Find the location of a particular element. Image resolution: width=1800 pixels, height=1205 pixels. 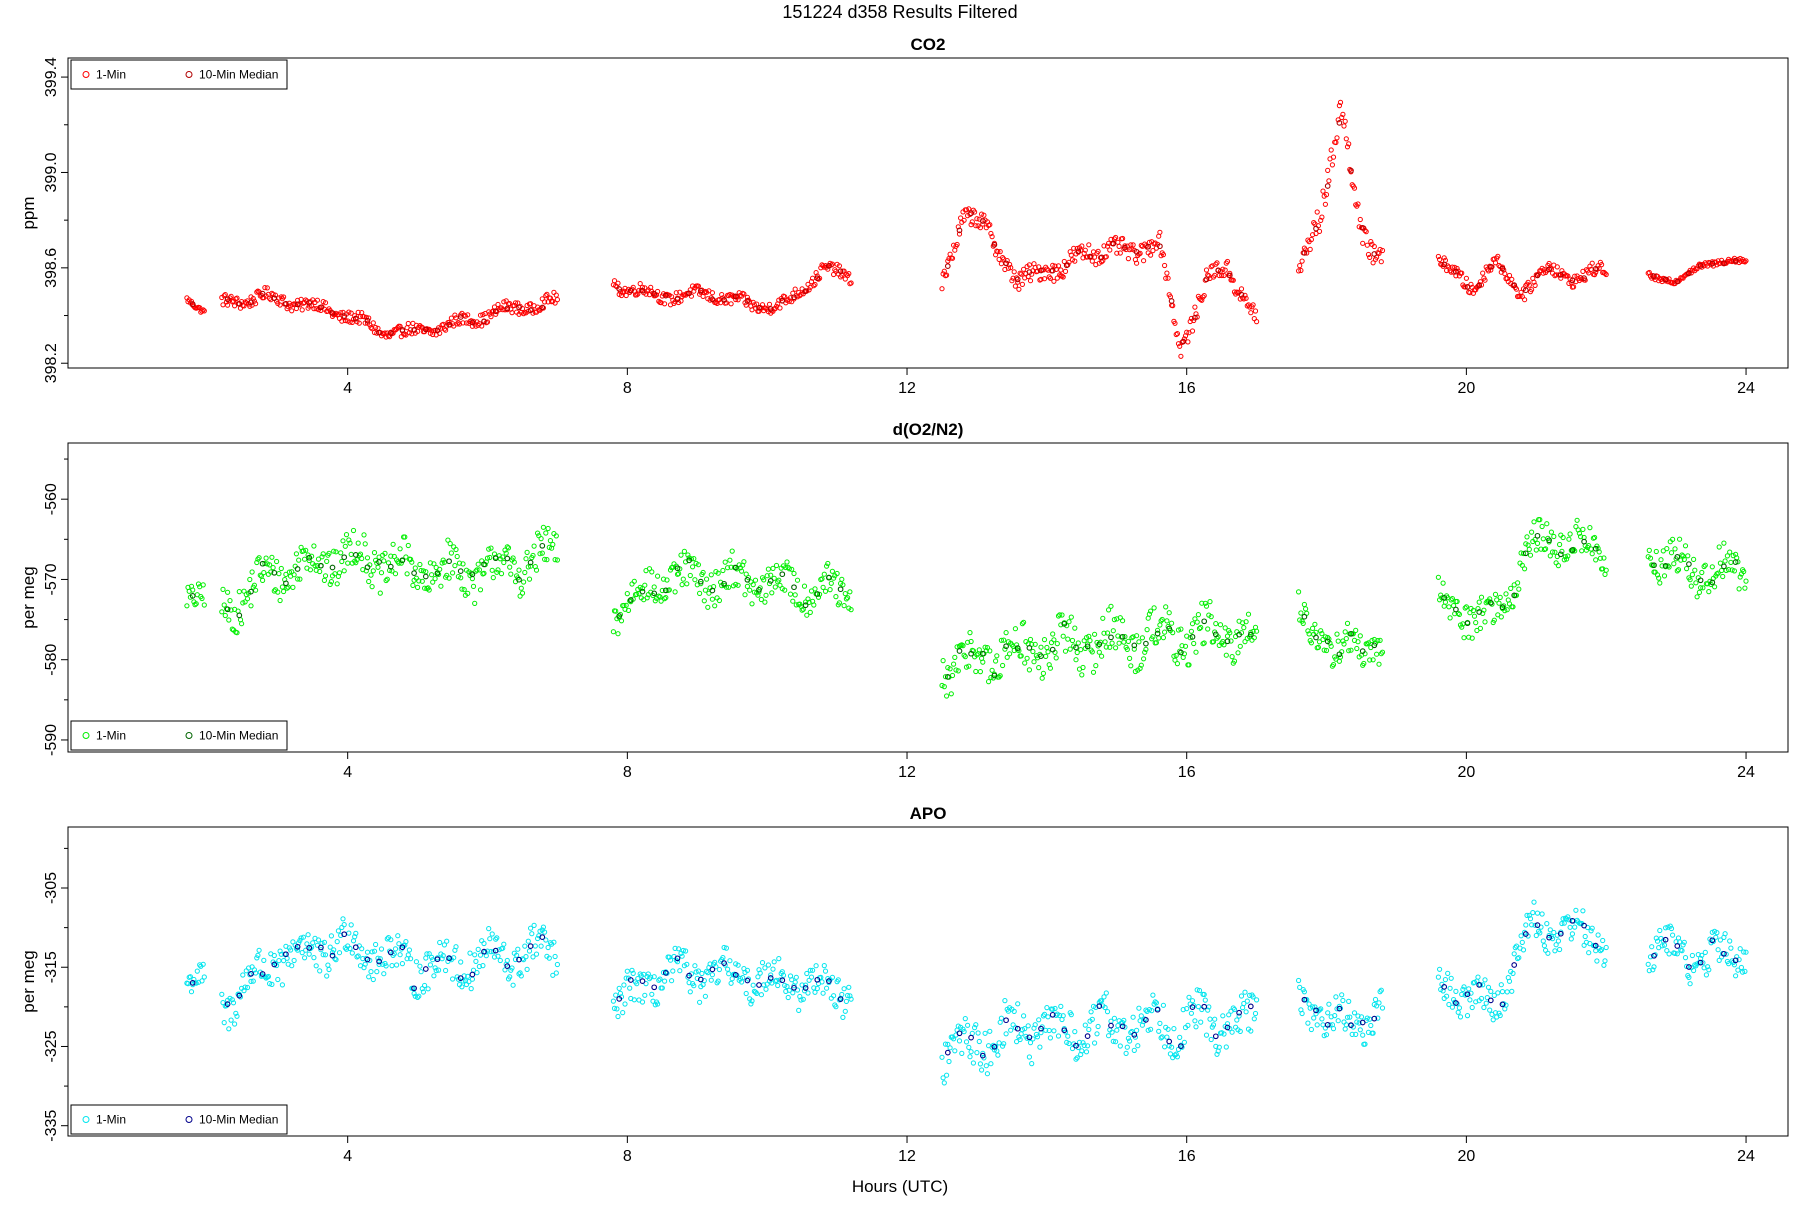

legend-label: 1-Min is located at coordinates (111, 736).